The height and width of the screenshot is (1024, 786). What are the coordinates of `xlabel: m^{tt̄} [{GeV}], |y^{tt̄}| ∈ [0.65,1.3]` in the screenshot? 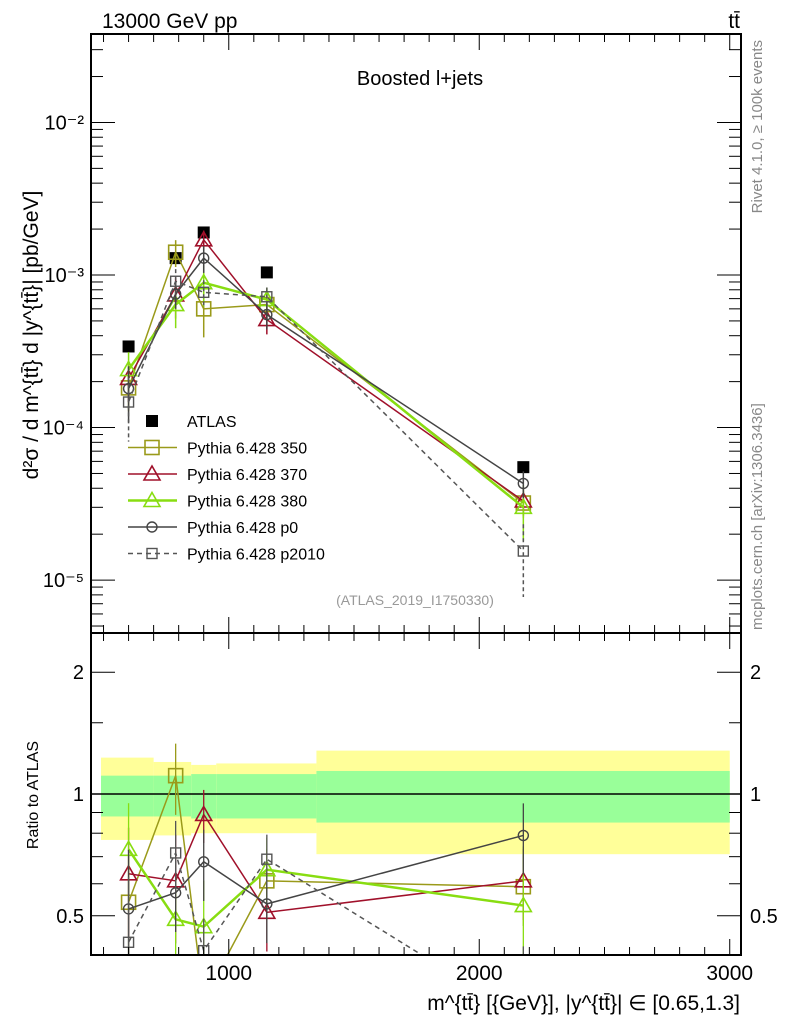 It's located at (583, 1003).